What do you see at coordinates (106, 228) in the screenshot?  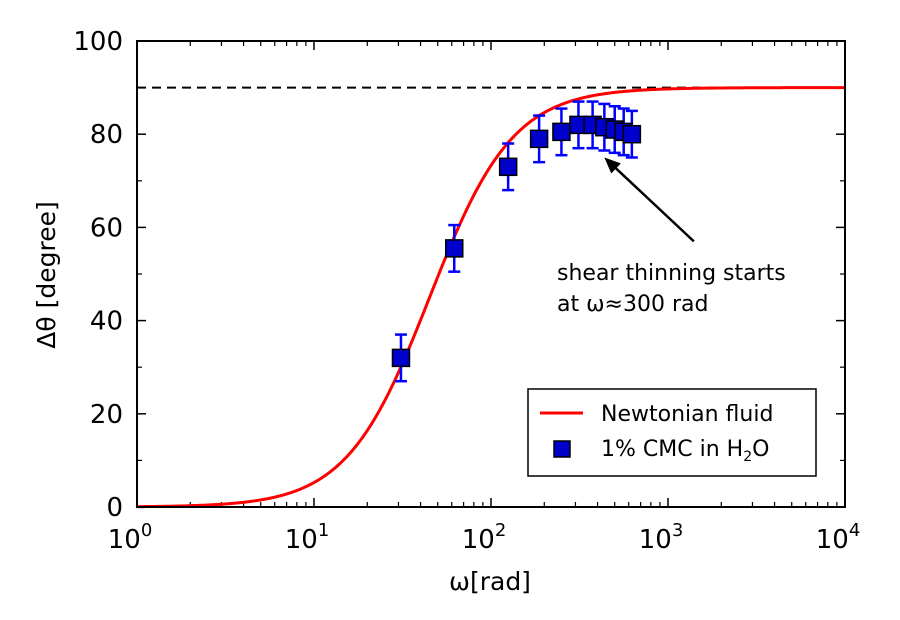 I see `y-tick-label: 60` at bounding box center [106, 228].